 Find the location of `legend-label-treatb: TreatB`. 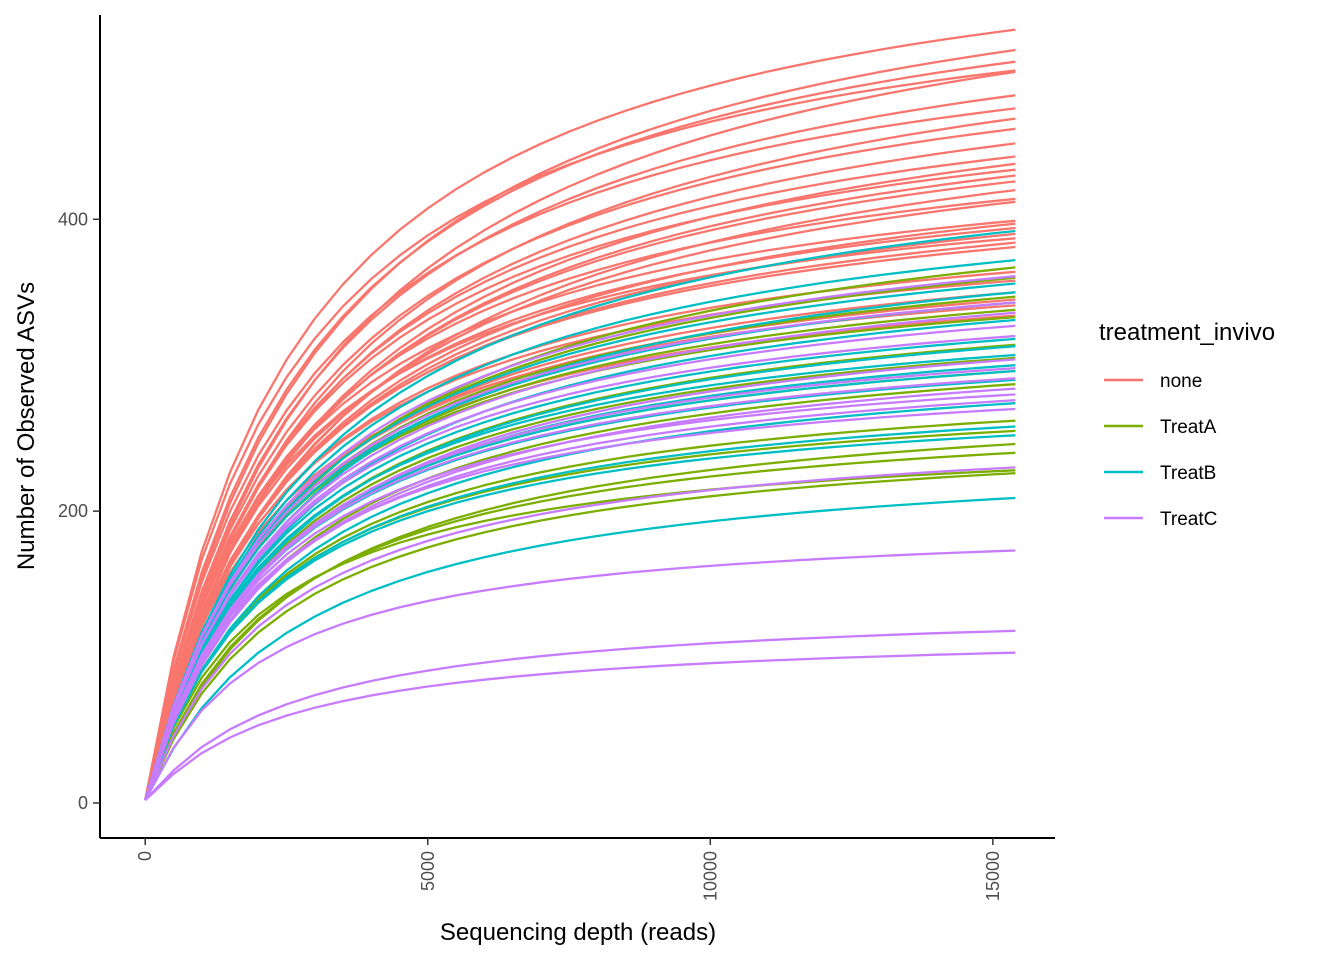

legend-label-treatb: TreatB is located at coordinates (1188, 473).